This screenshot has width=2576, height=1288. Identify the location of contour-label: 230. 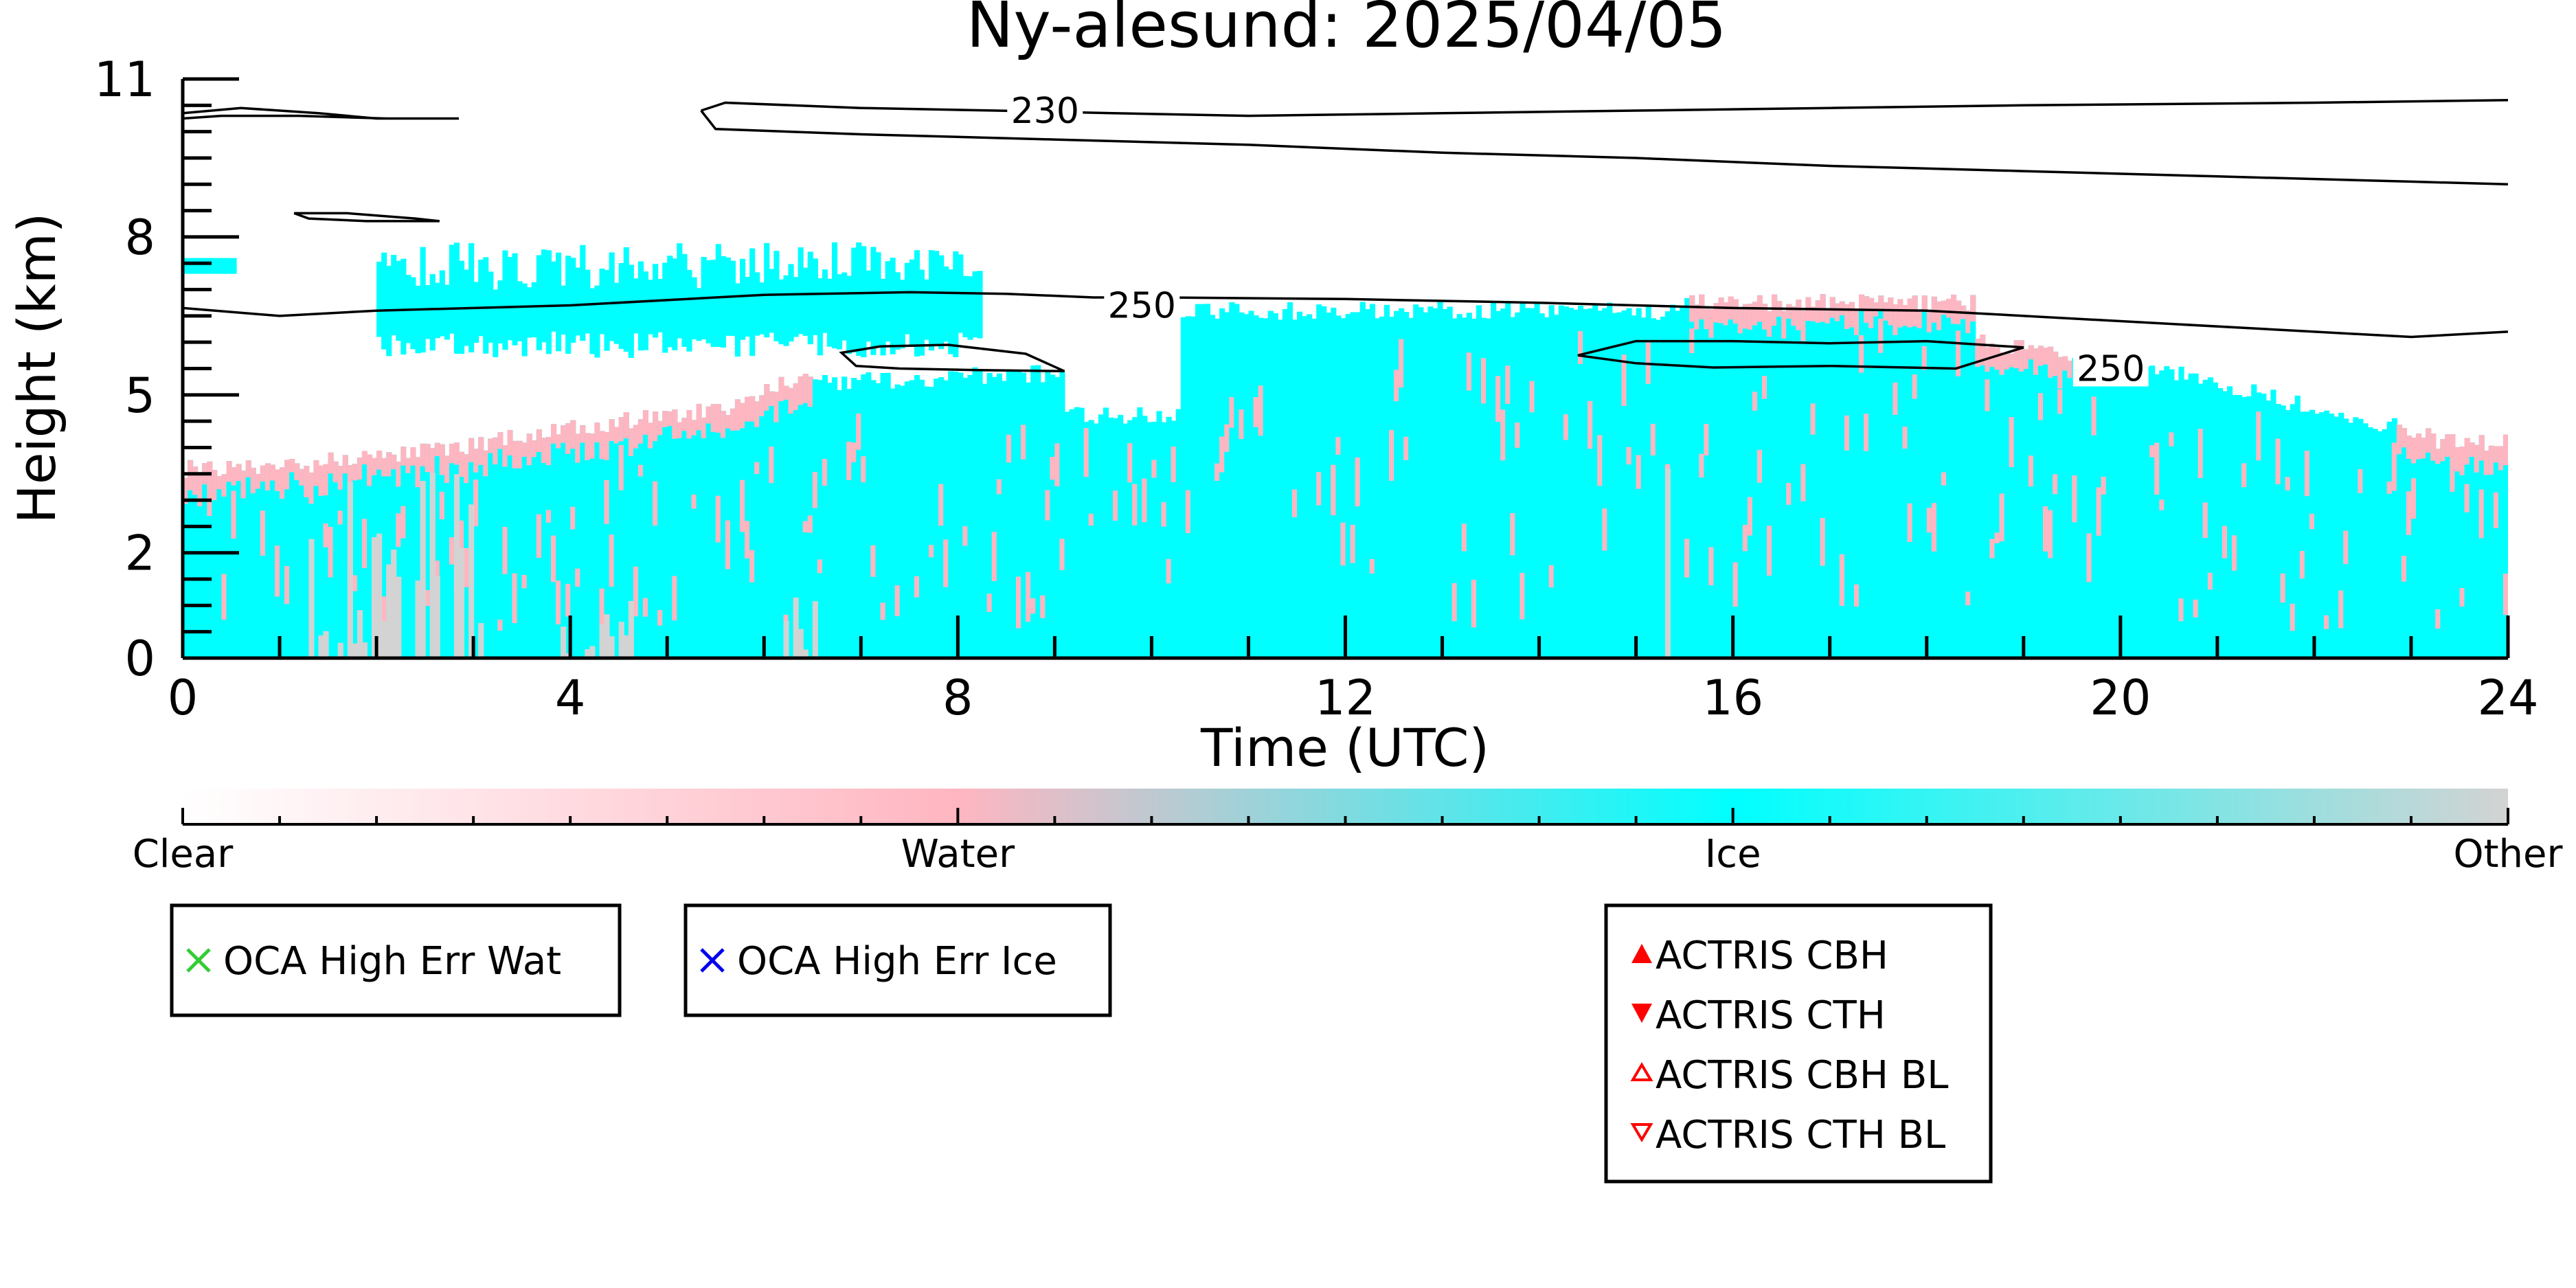
(1045, 111).